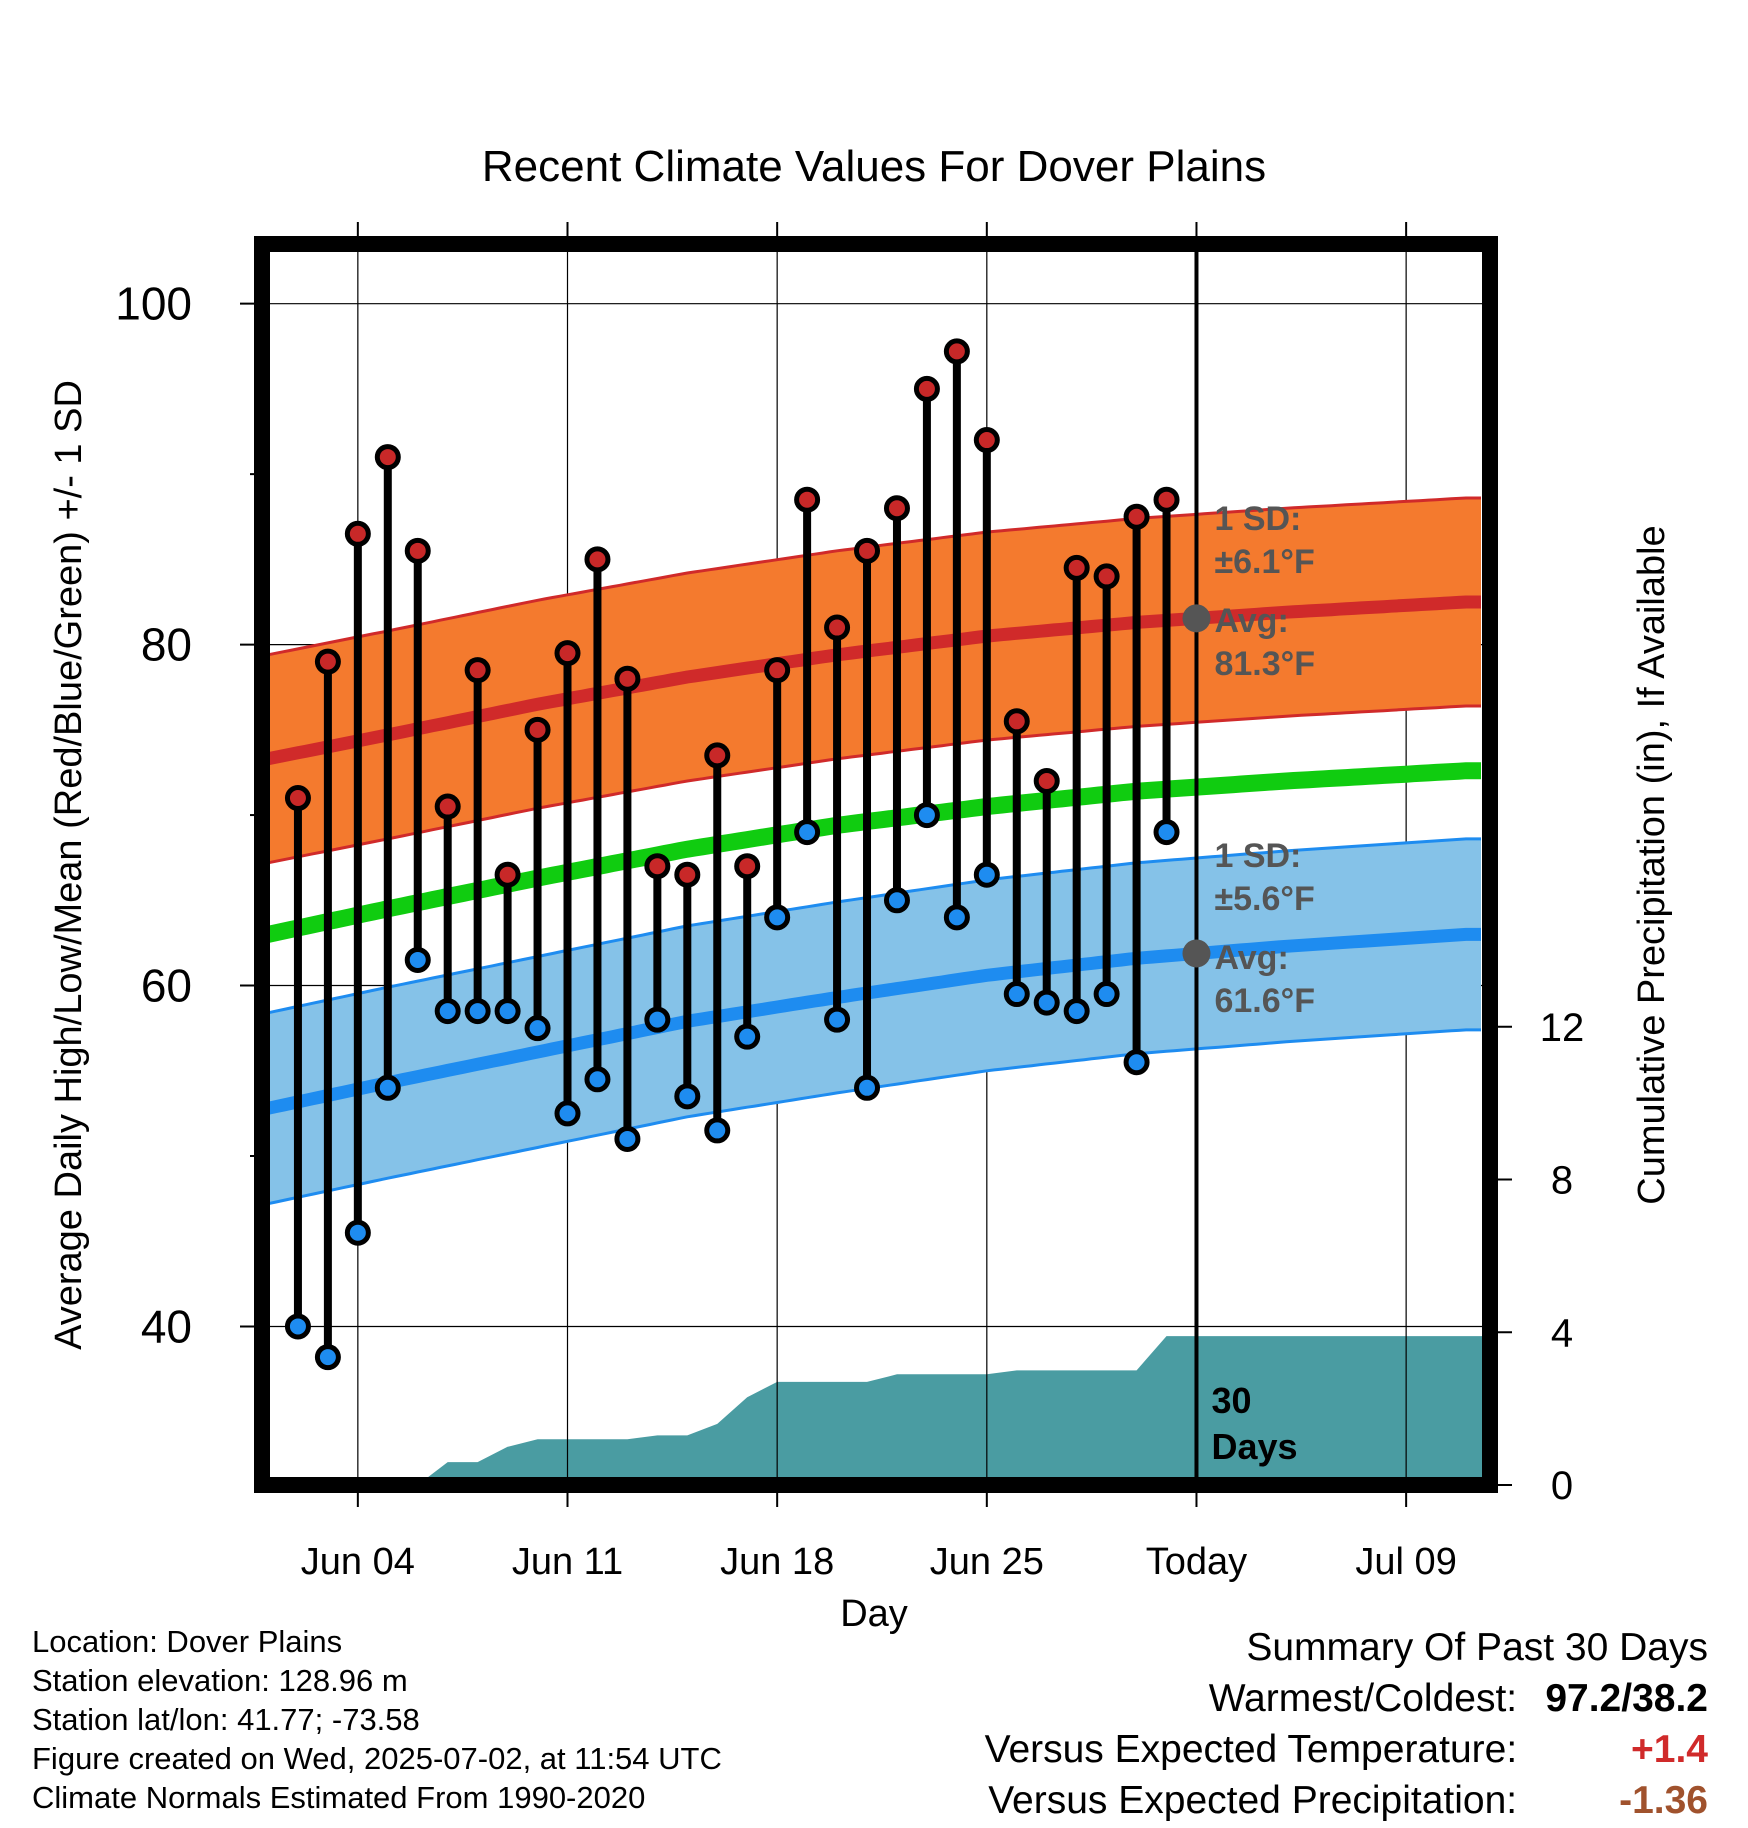  Describe the element at coordinates (1562, 1486) in the screenshot. I see `y2-tick-label: 0` at that location.